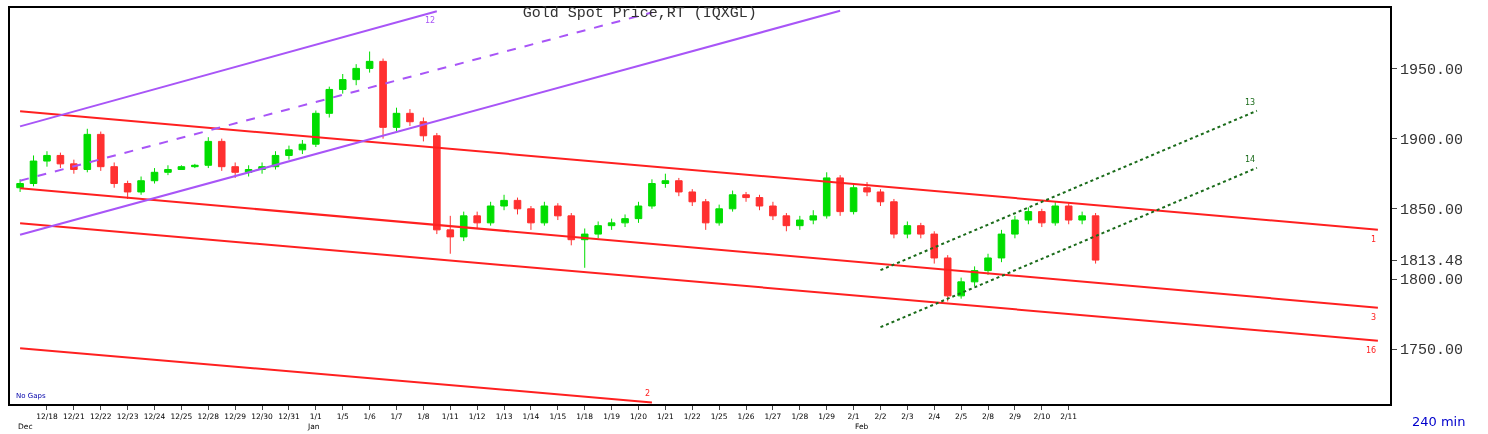  Describe the element at coordinates (1432, 211) in the screenshot. I see `y-tick-label: 1850.00` at that location.